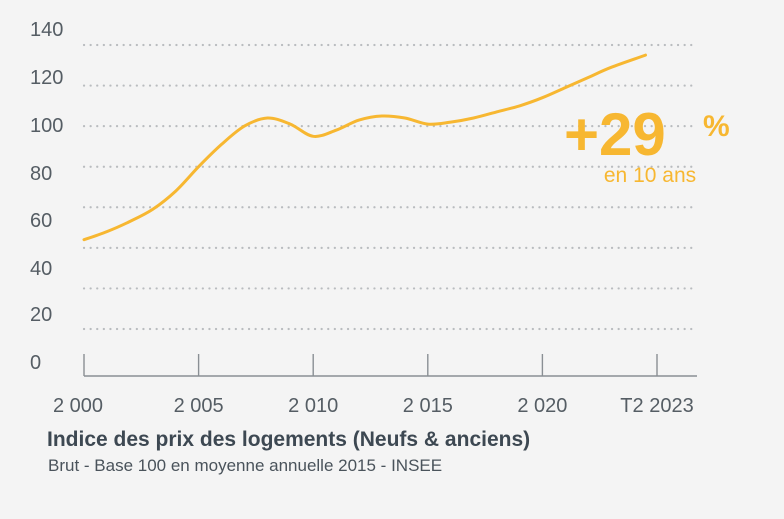 The height and width of the screenshot is (519, 784). I want to click on y-tick-label: 20, so click(41, 315).